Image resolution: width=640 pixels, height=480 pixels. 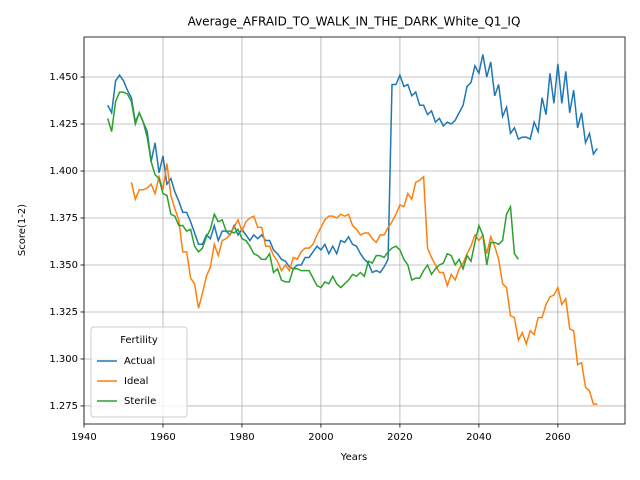 I want to click on y-tick-label: 1.400, so click(x=63, y=171).